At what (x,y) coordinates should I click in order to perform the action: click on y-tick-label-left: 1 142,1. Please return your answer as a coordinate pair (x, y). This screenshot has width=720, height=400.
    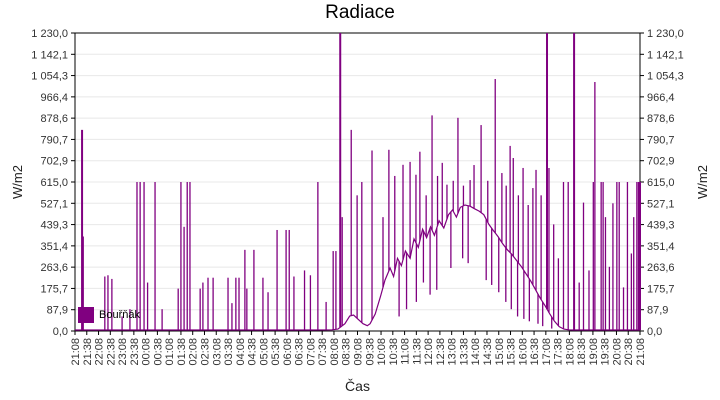
    Looking at the image, I should click on (49, 55).